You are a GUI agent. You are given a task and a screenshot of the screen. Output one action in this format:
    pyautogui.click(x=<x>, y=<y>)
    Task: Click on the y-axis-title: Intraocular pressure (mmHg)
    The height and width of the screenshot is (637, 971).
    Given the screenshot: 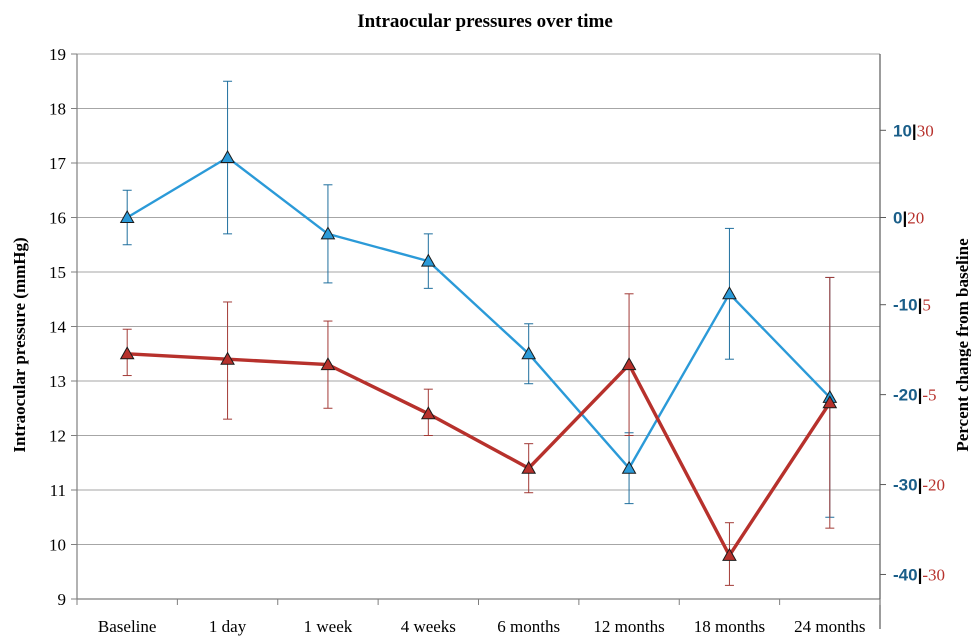 What is the action you would take?
    pyautogui.click(x=19, y=344)
    